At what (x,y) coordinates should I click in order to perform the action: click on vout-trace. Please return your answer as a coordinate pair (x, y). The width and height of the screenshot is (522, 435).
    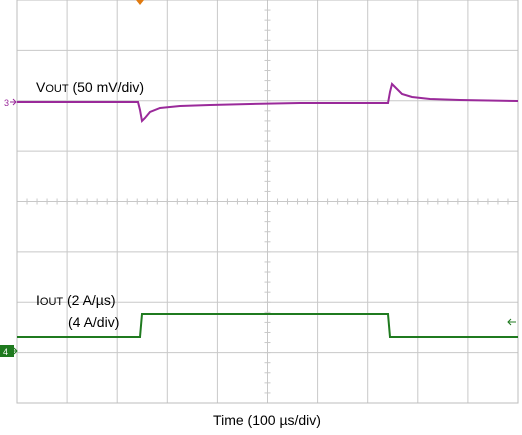
    Looking at the image, I should click on (268, 103).